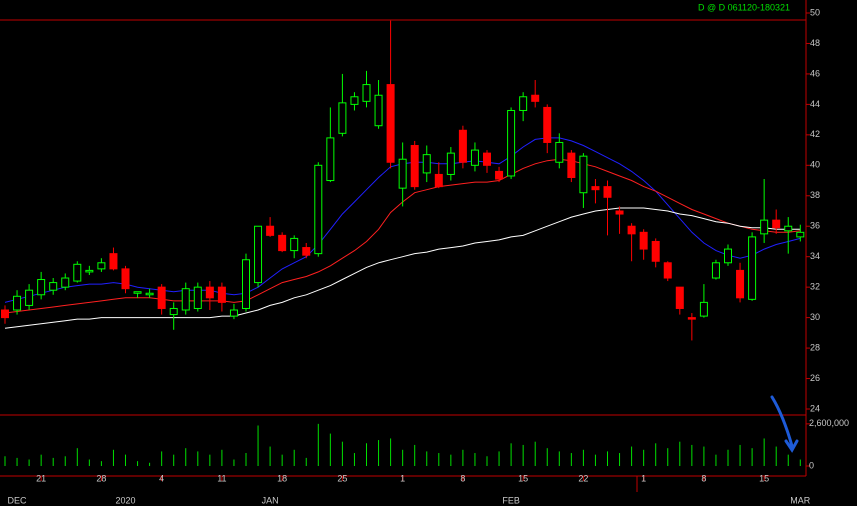  Describe the element at coordinates (511, 500) in the screenshot. I see `month-label: FEB` at that location.